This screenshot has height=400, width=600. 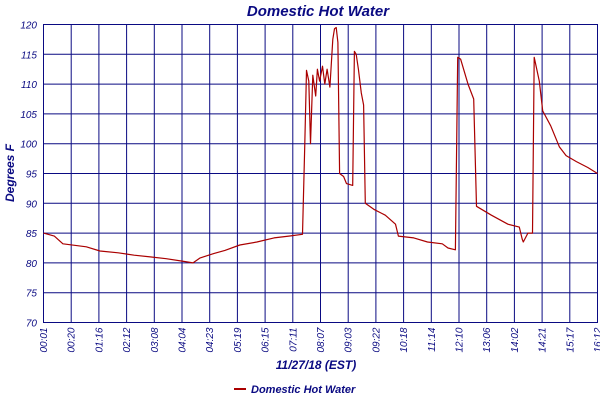 What do you see at coordinates (293, 340) in the screenshot?
I see `x-tick-label: 07:11` at bounding box center [293, 340].